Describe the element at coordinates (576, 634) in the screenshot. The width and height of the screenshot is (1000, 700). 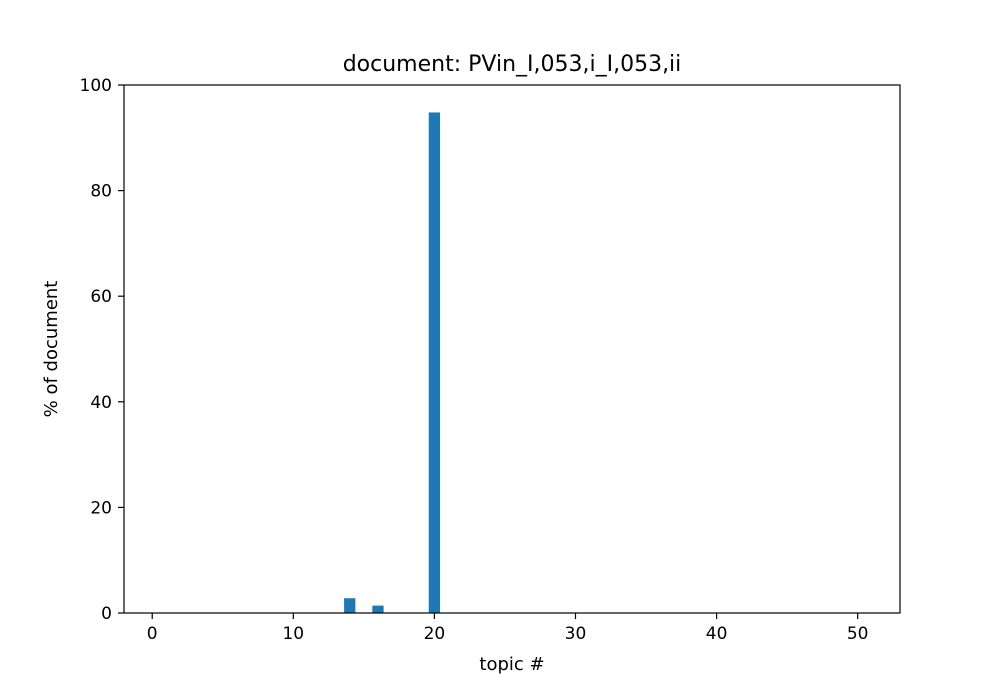
I see `x-tick-label: 30` at that location.